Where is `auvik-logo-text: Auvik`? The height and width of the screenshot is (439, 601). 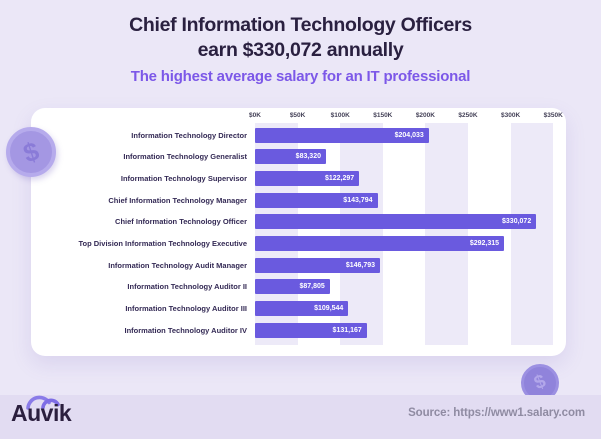
auvik-logo-text: Auvik is located at coordinates (41, 413).